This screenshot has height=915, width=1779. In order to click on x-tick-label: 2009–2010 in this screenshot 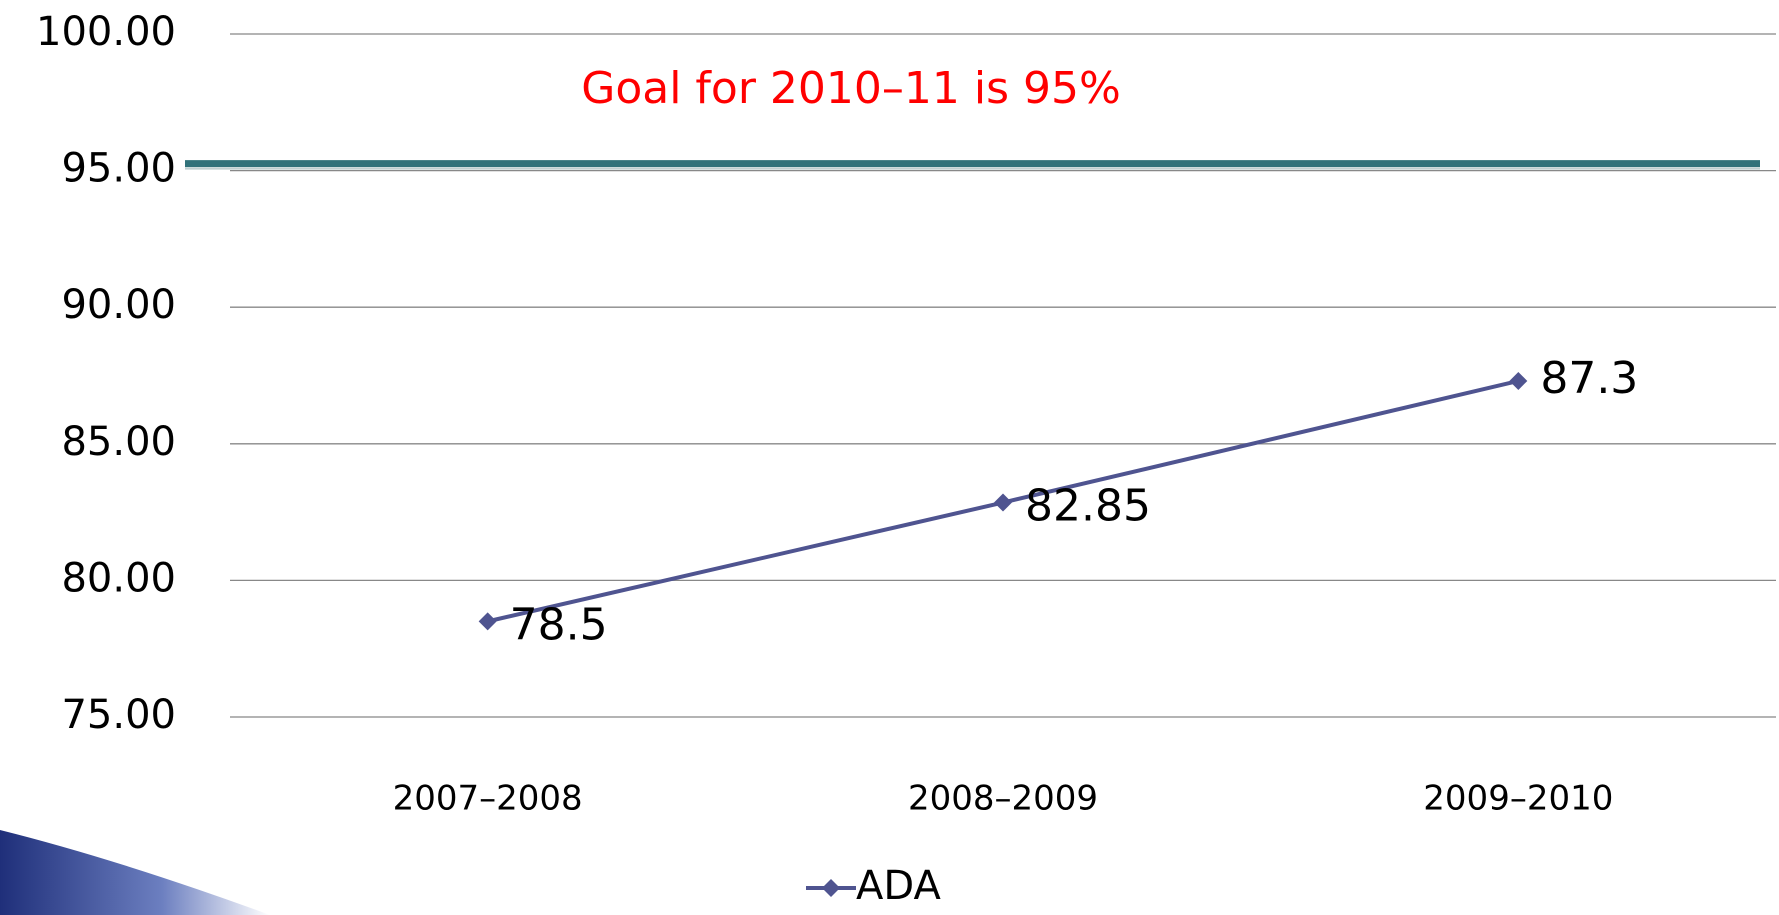, I will do `click(1518, 799)`.